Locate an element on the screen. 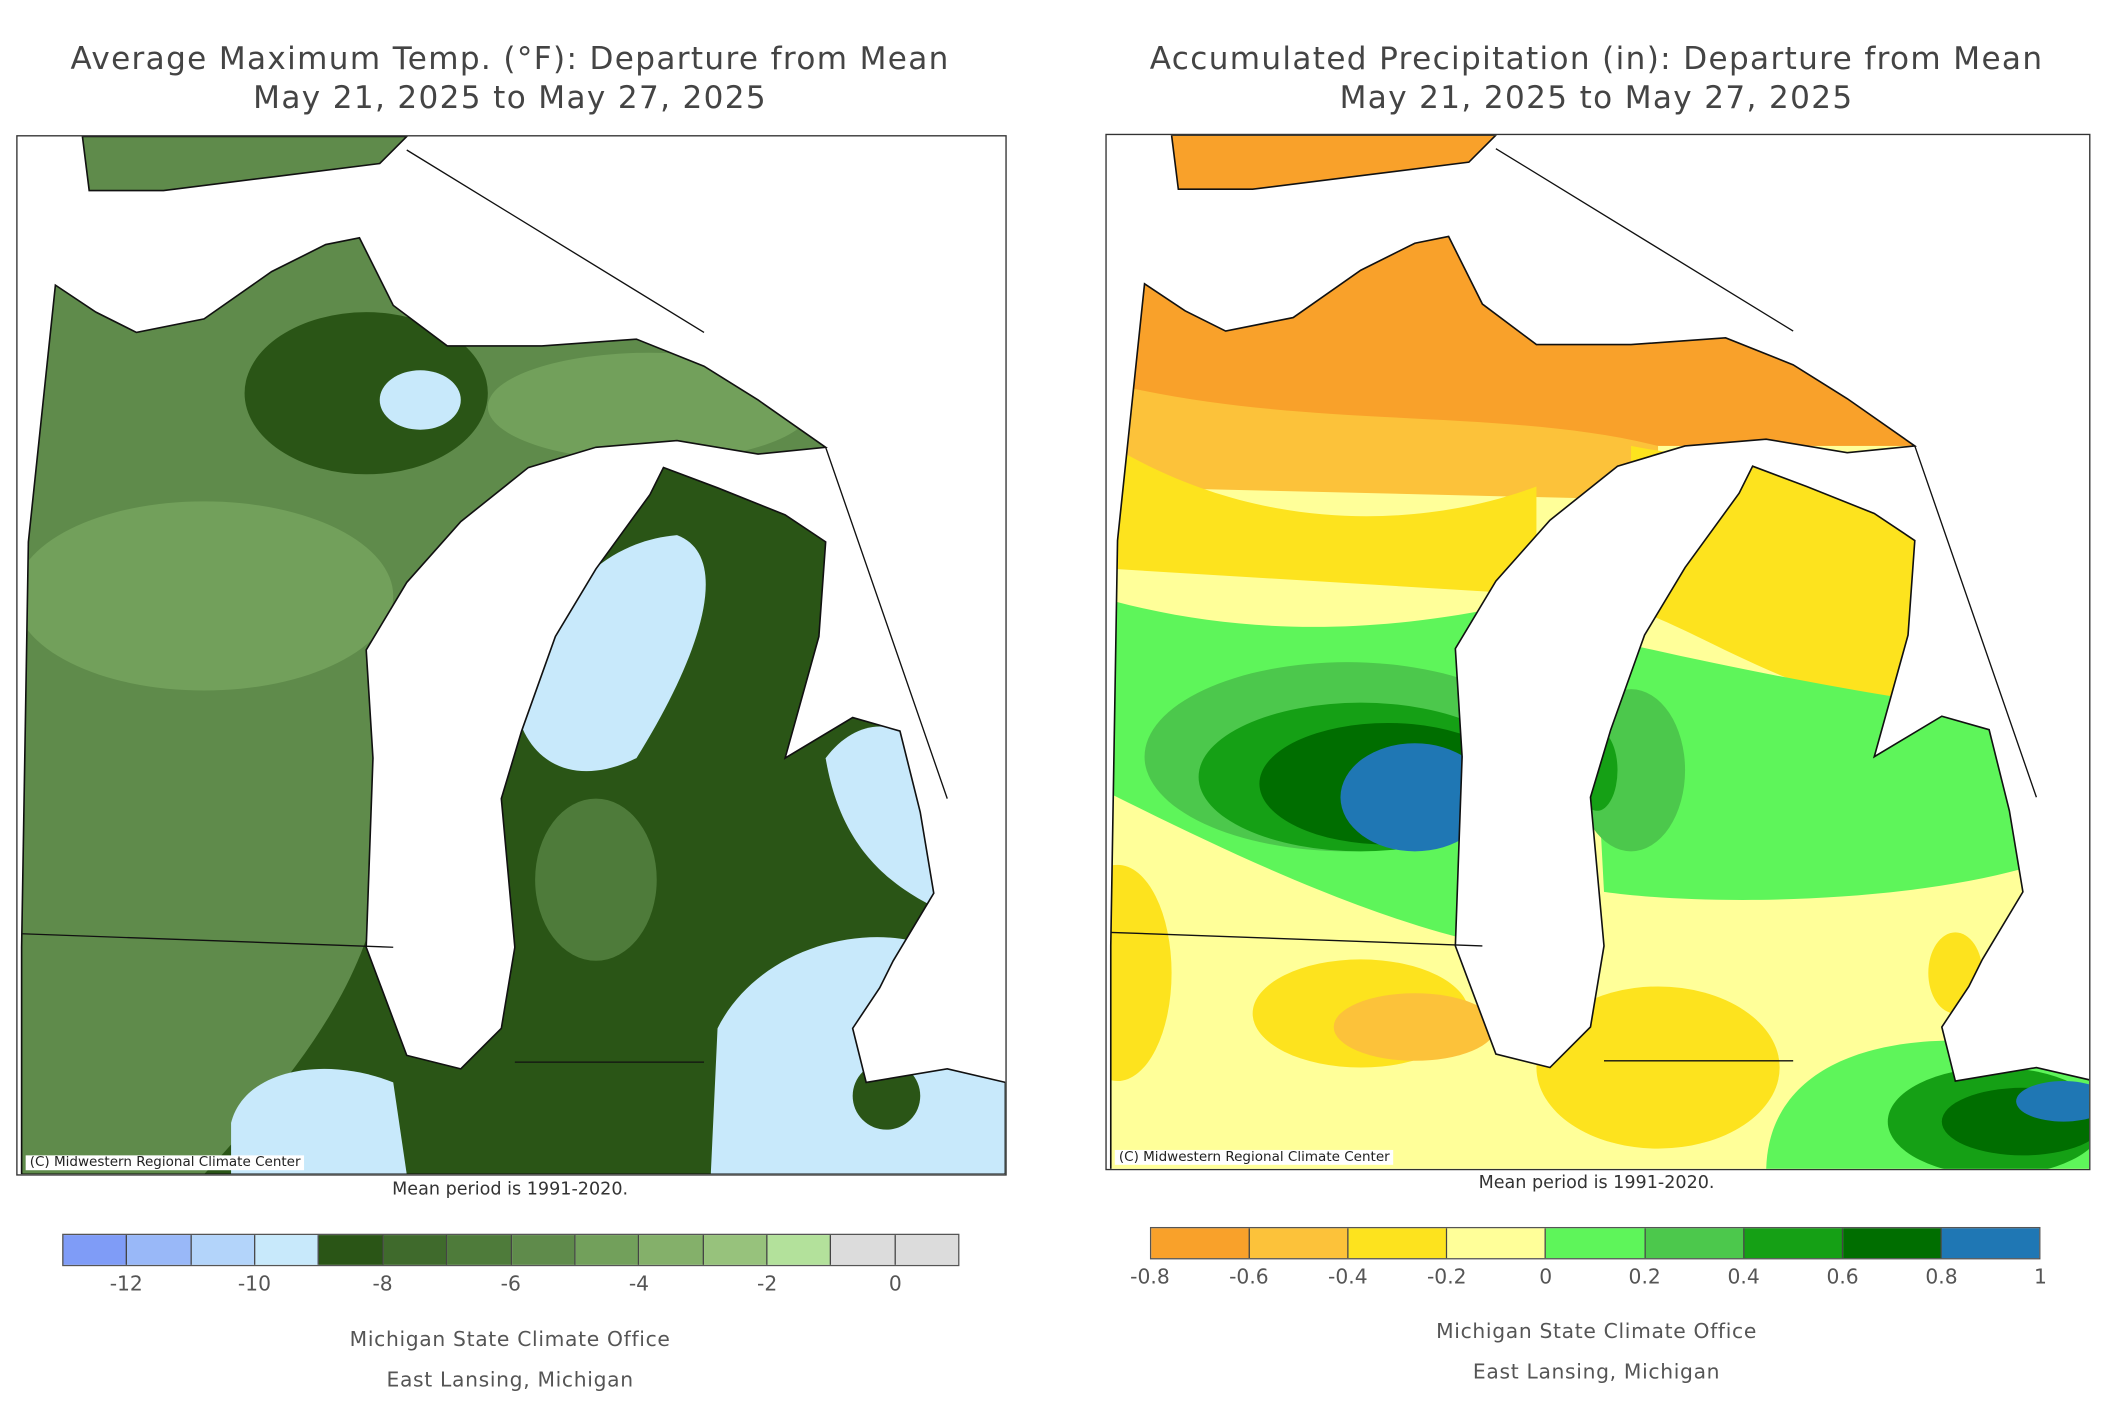 This screenshot has width=2108, height=1420. precip-legend-bar is located at coordinates (1595, 1243).